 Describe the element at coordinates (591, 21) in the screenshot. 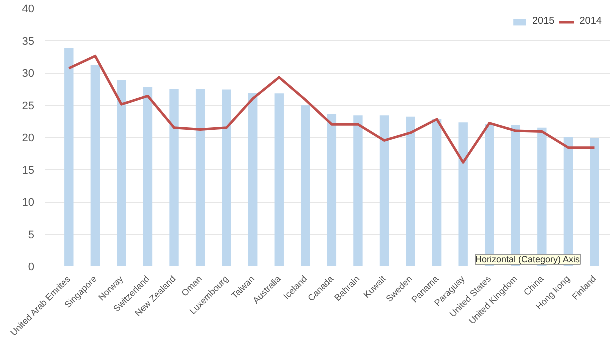

I see `legend-label: 2014` at that location.